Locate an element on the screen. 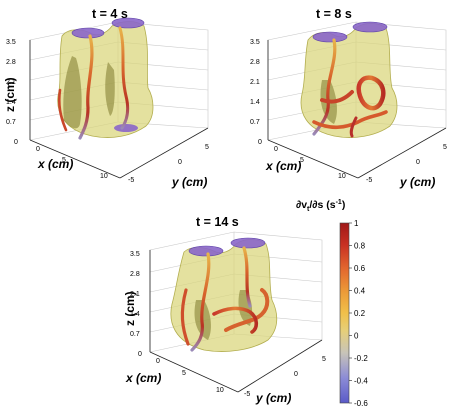  colorbar-tick-label: -0.2 is located at coordinates (361, 358).